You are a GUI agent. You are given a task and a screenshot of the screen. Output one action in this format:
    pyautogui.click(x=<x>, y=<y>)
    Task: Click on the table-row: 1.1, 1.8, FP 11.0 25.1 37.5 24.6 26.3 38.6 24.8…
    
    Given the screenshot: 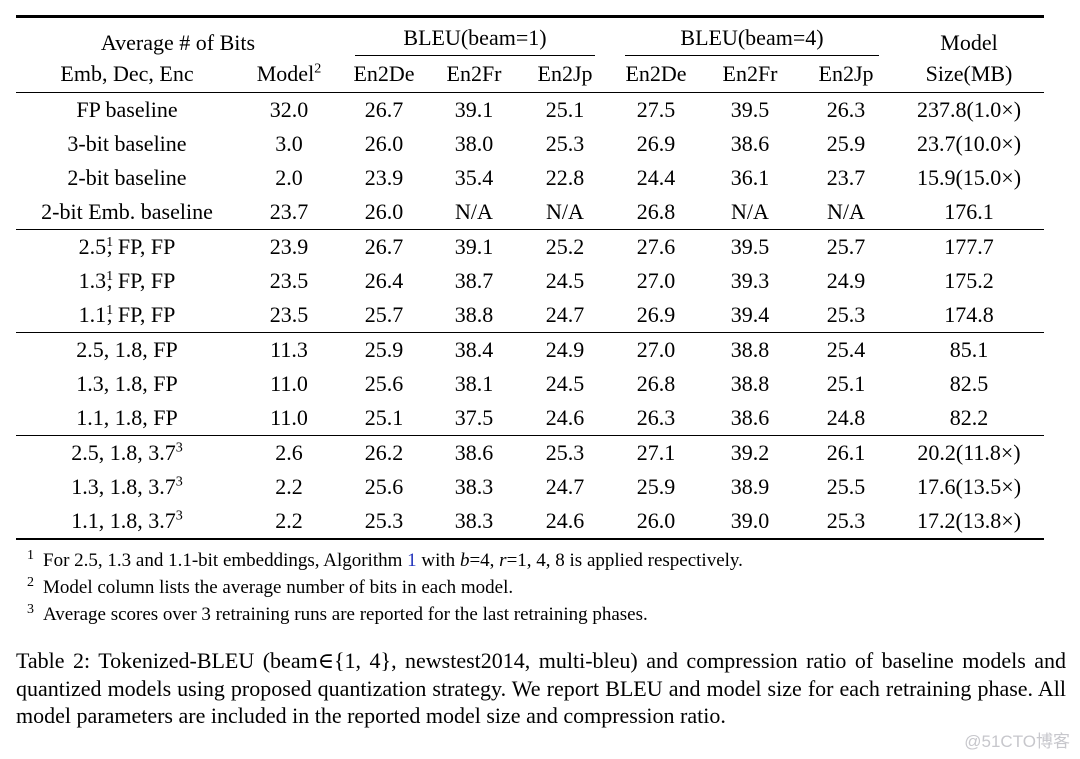 What is the action you would take?
    pyautogui.click(x=530, y=418)
    